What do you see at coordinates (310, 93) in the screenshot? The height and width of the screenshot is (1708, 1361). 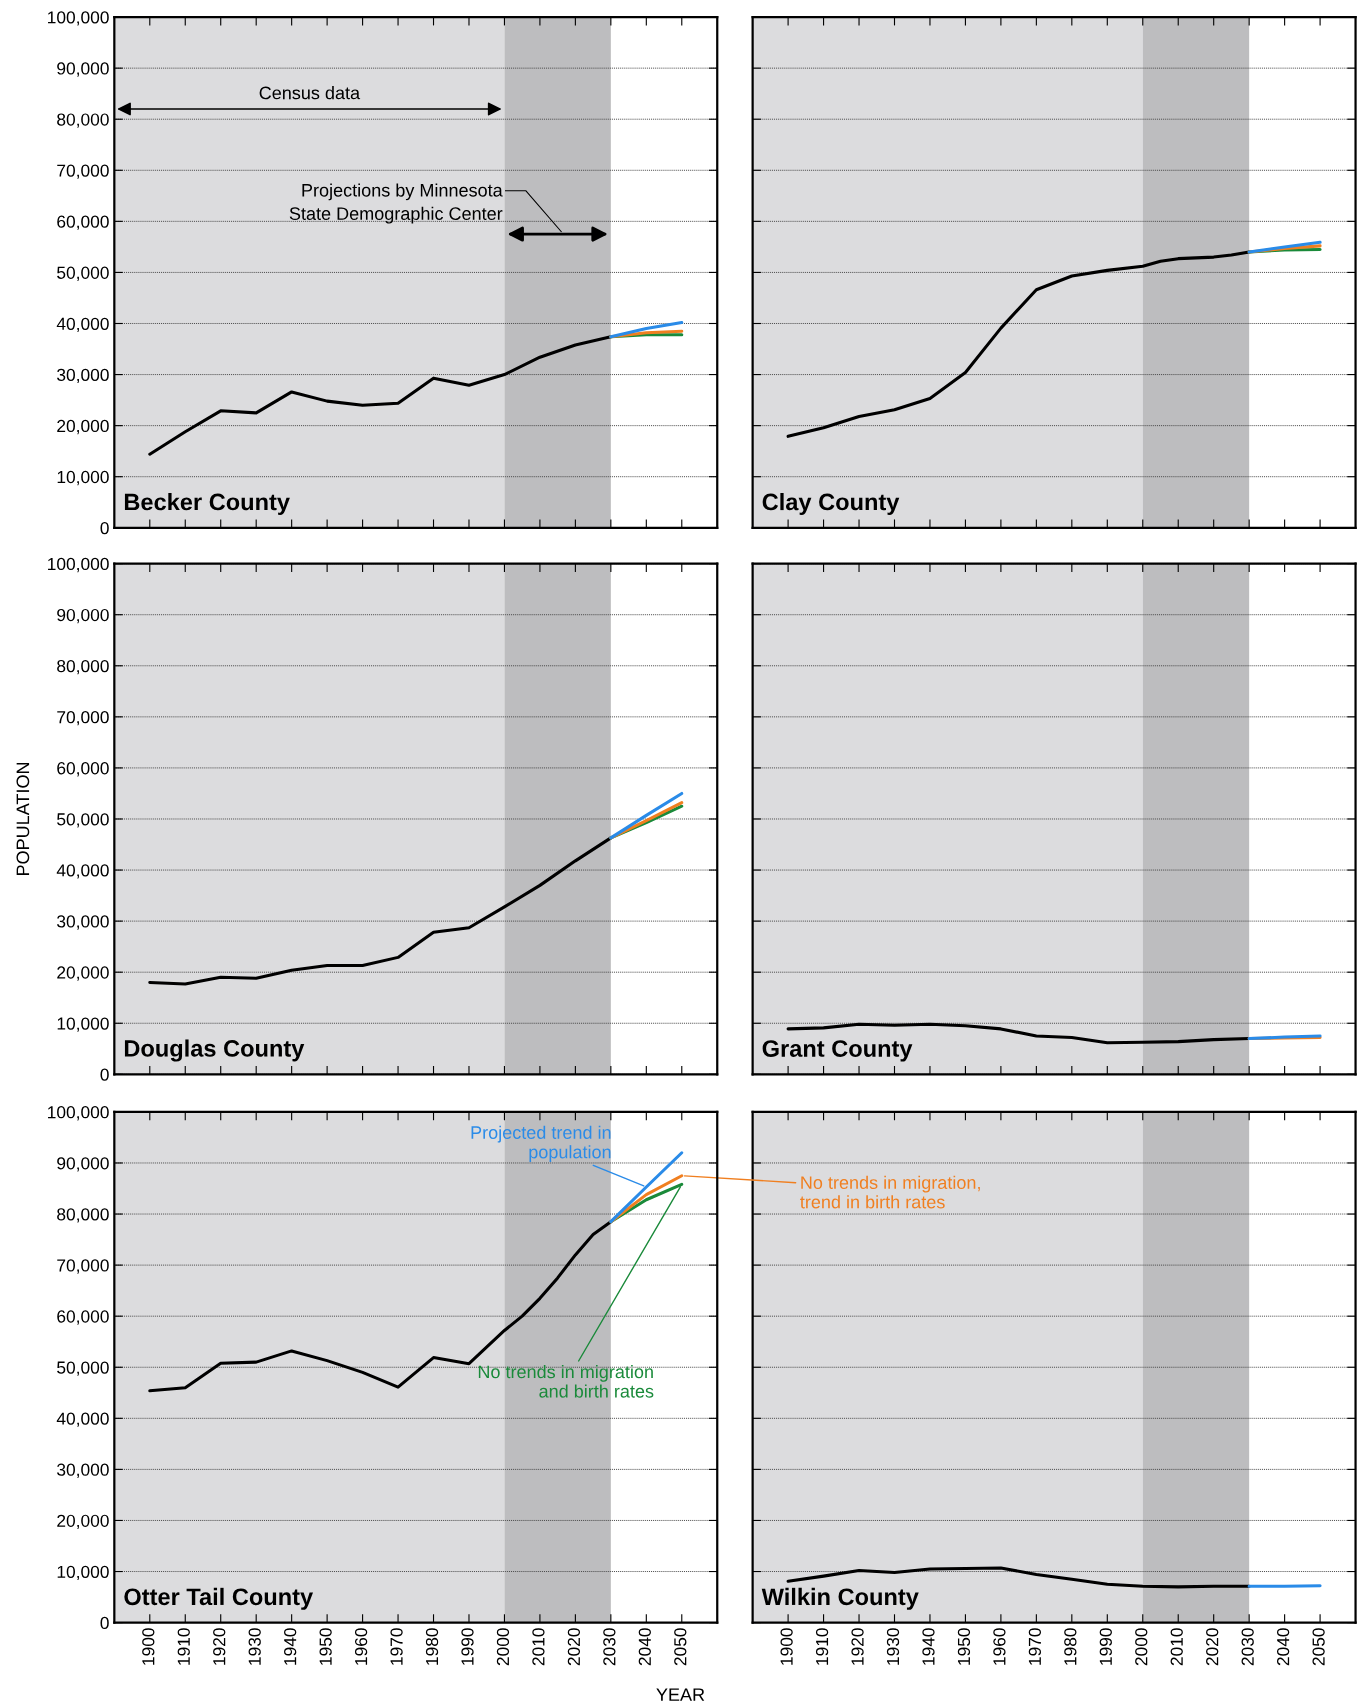 I see `annotation: Census data` at bounding box center [310, 93].